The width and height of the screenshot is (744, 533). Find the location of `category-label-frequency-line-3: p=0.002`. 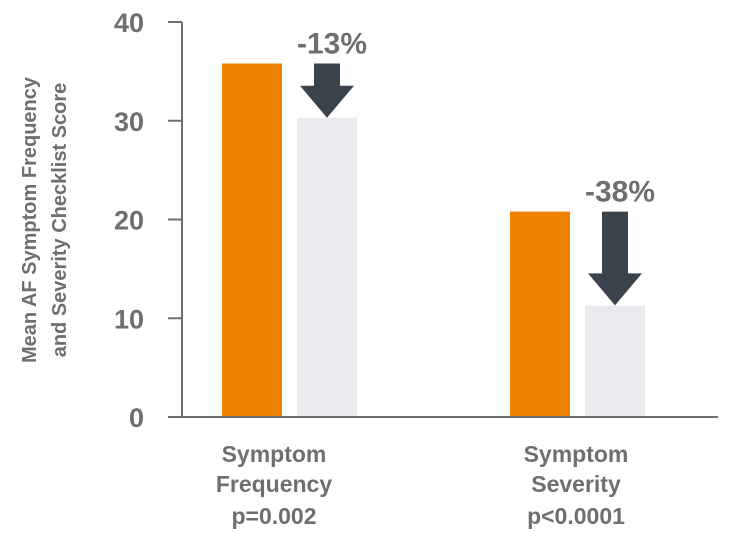

category-label-frequency-line-3: p=0.002 is located at coordinates (273, 516).